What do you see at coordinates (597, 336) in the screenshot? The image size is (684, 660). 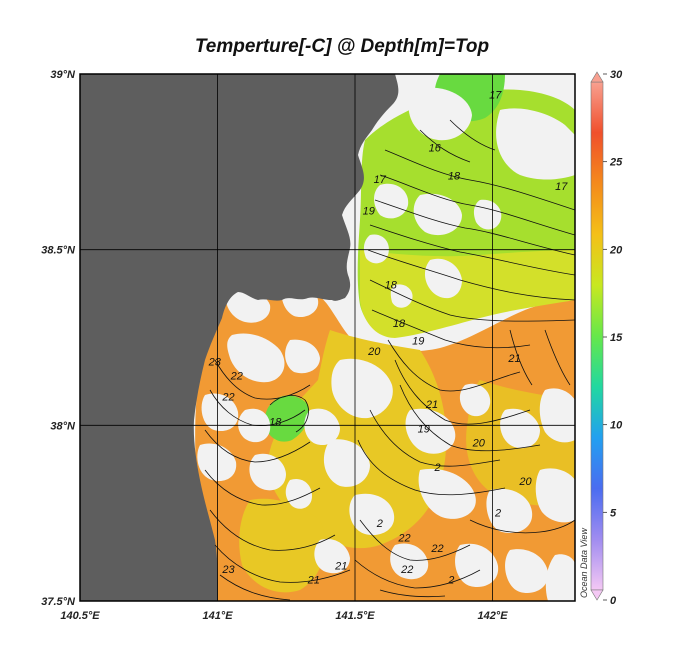 I see `colorbar-gradient` at bounding box center [597, 336].